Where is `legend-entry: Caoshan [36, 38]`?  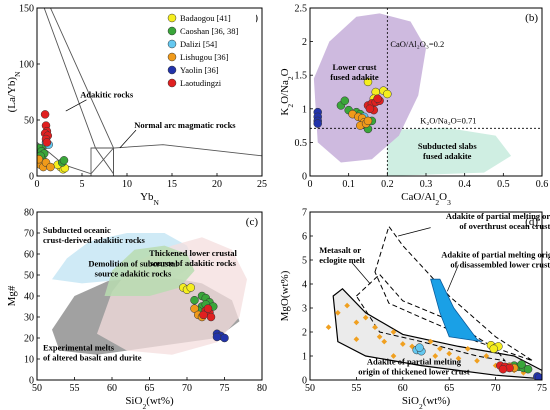 legend-entry: Caoshan [36, 38] is located at coordinates (209, 31).